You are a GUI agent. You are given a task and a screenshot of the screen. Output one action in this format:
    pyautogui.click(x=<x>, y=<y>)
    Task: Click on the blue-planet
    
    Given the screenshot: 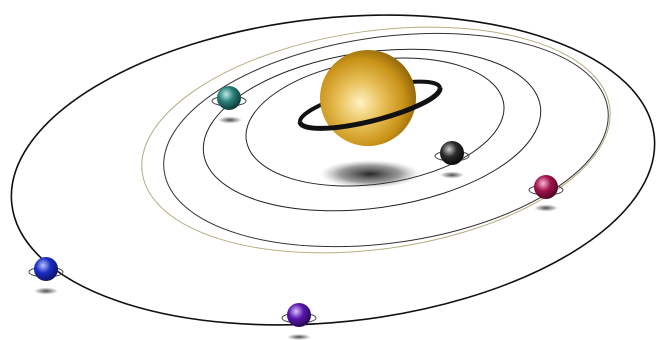 What is the action you would take?
    pyautogui.click(x=46, y=276)
    